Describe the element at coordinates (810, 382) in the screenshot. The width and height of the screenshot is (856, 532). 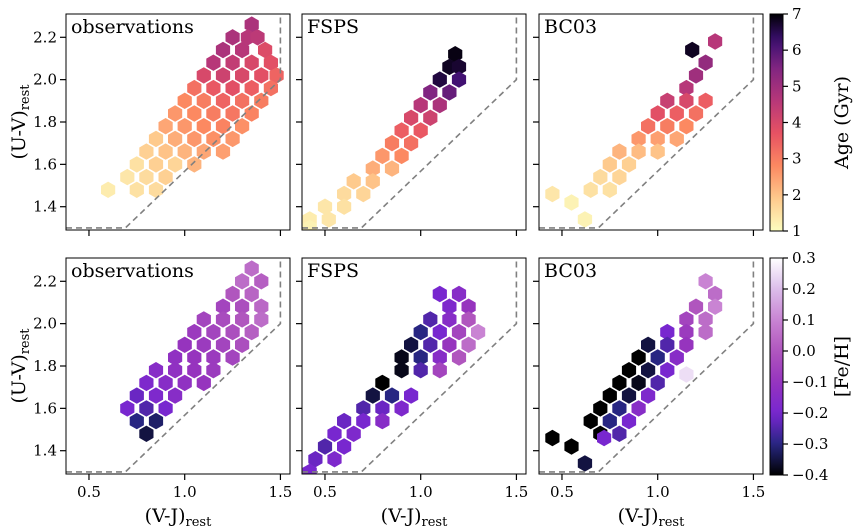
I see `colorbar-tick-label: −0.1` at that location.